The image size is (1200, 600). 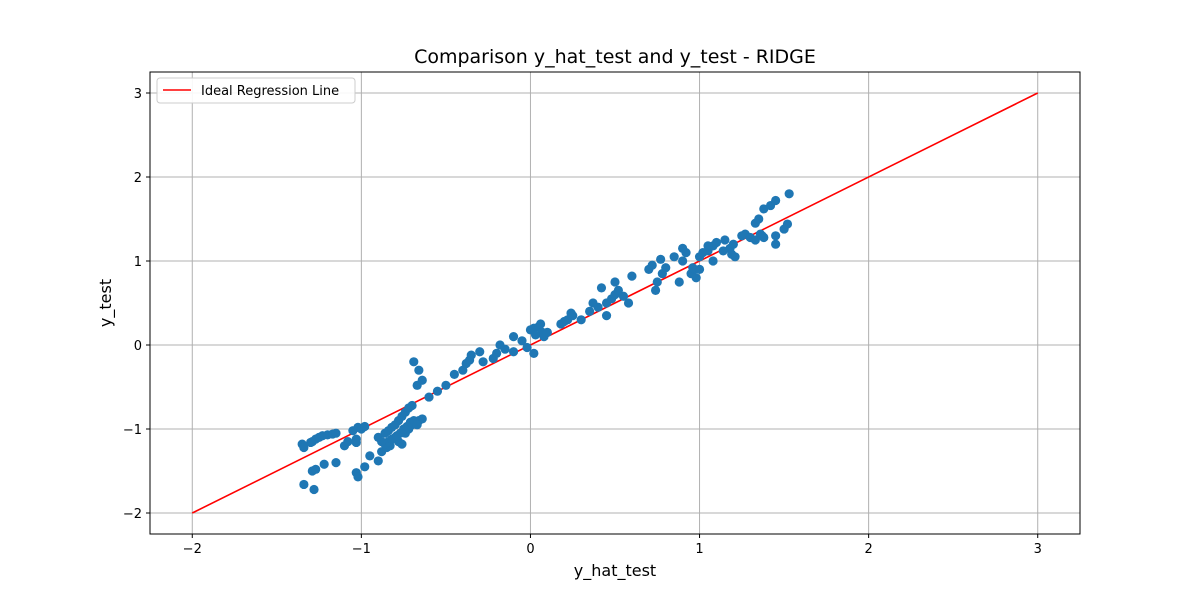 I want to click on legend-box, so click(x=256, y=90).